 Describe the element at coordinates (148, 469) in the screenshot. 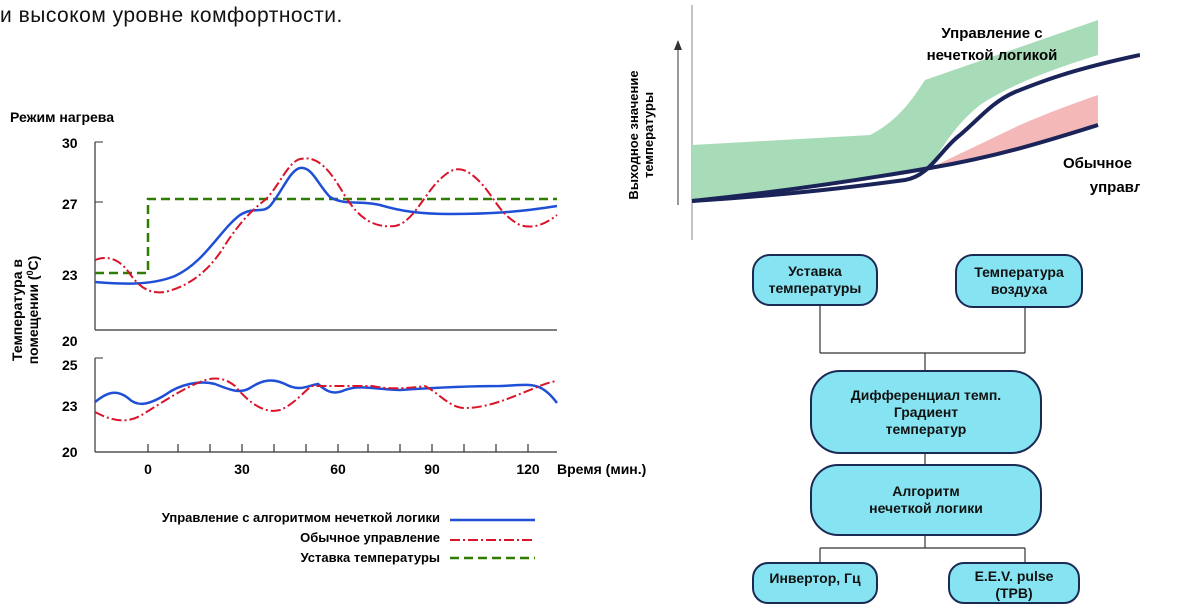

I see `x-tick-0: 0` at that location.